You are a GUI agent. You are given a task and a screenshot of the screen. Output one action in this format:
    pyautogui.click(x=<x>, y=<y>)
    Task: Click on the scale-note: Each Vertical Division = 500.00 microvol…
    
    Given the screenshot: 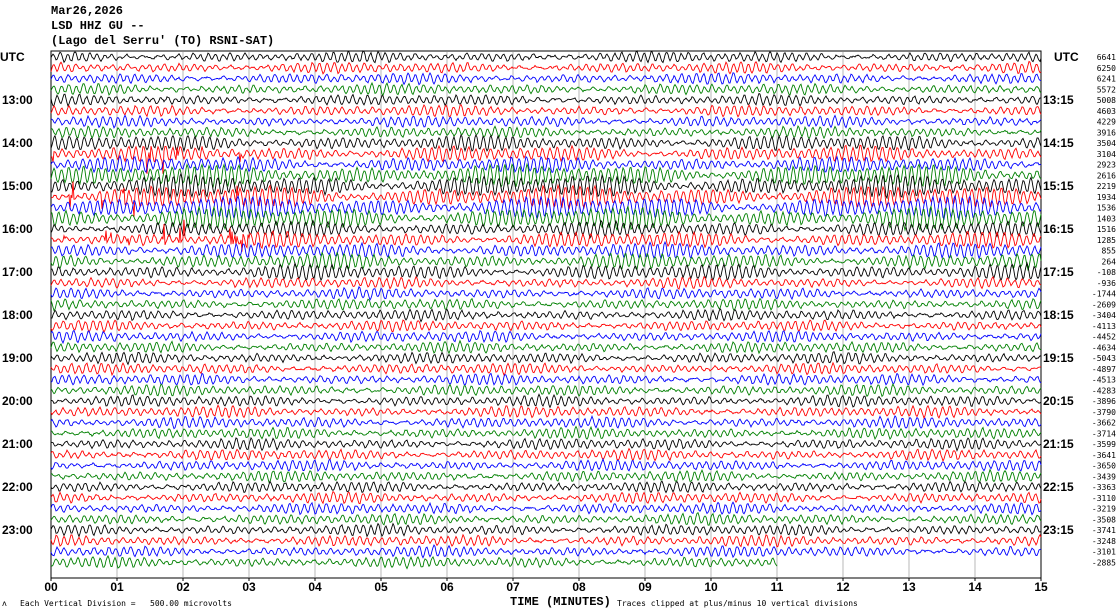 What is the action you would take?
    pyautogui.click(x=126, y=603)
    